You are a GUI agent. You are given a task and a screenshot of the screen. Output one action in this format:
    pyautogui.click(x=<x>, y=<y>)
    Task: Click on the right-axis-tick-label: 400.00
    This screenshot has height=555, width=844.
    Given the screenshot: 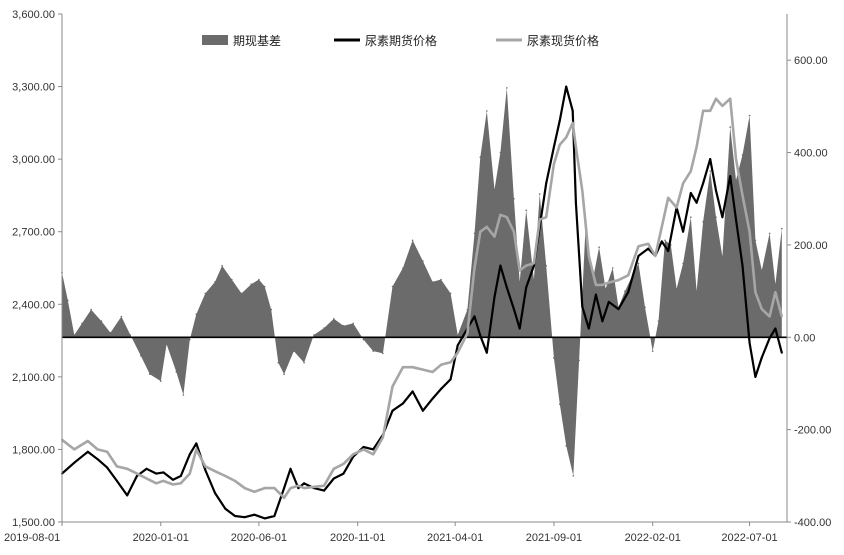 What is the action you would take?
    pyautogui.click(x=811, y=154)
    